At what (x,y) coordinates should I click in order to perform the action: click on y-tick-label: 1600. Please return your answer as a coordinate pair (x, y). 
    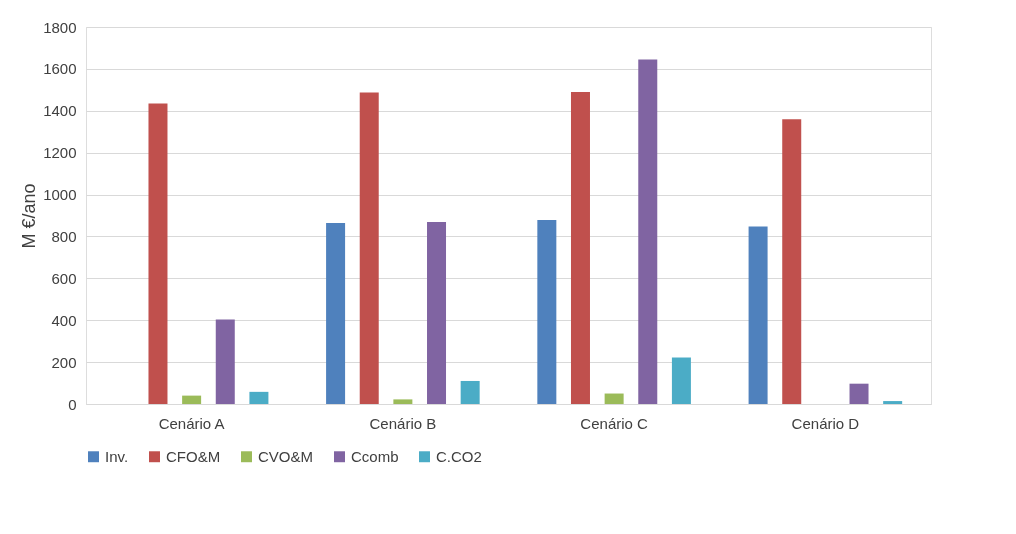
    Looking at the image, I should click on (60, 69).